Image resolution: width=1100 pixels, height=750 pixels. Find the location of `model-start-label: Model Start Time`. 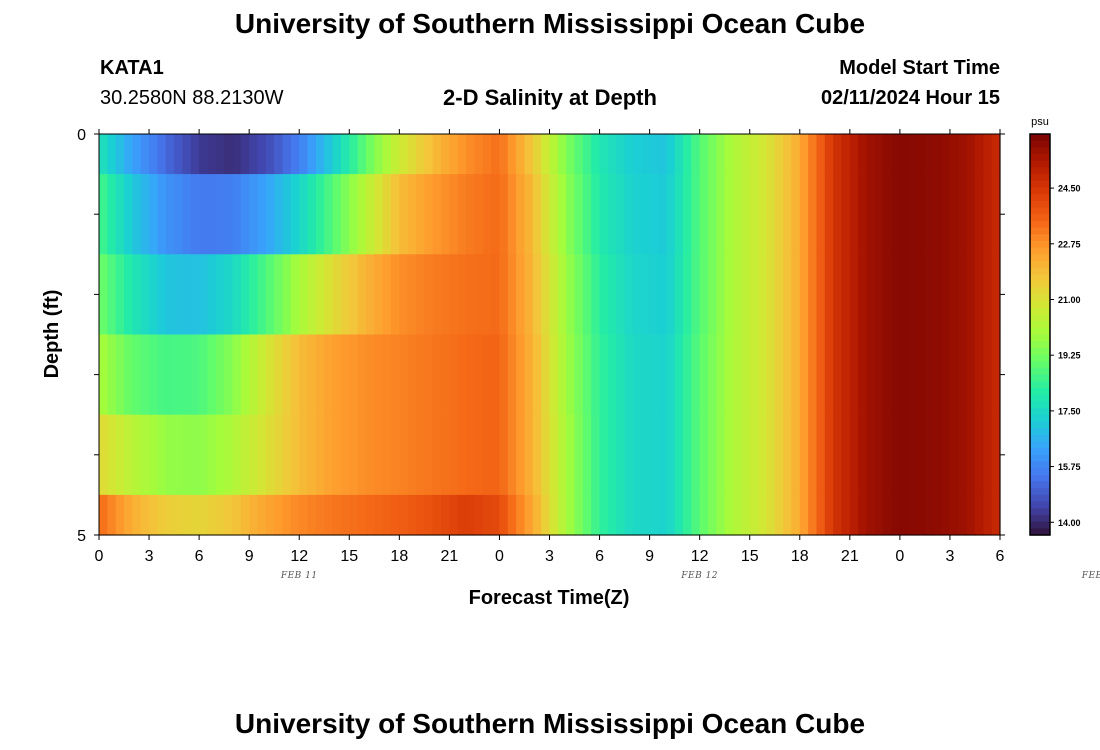

model-start-label: Model Start Time is located at coordinates (919, 68).